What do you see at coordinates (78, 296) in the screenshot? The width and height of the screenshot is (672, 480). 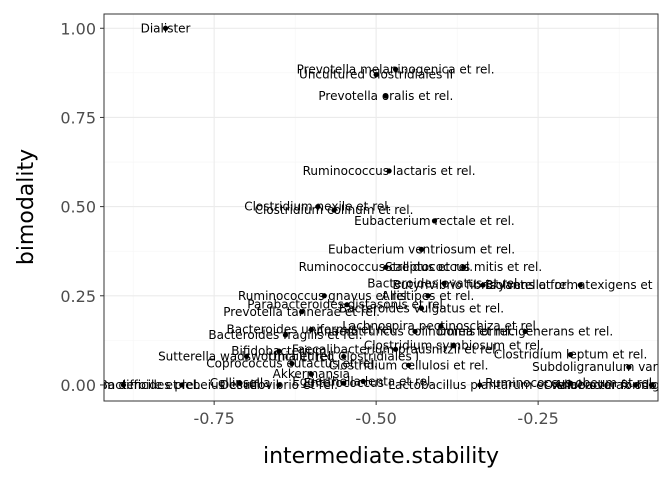 I see `y-tick-label: 0.25` at bounding box center [78, 296].